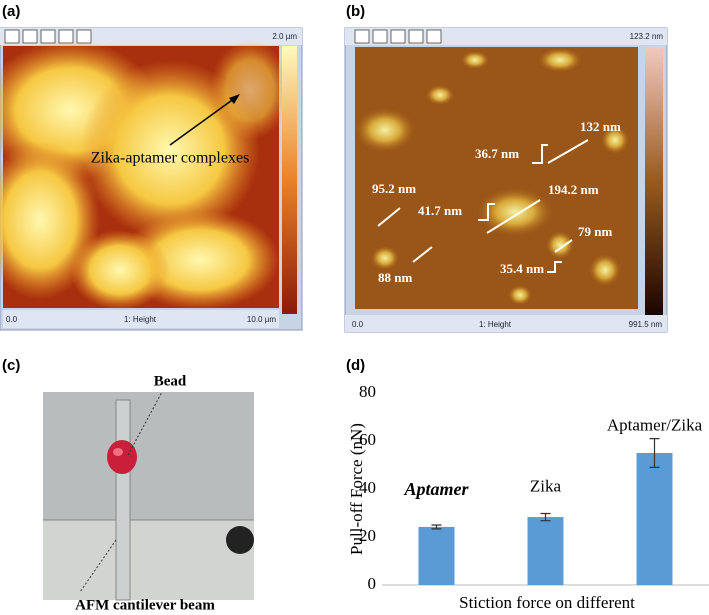 This screenshot has width=709, height=615. Describe the element at coordinates (655, 425) in the screenshot. I see `category-label: Aptamer/Zika` at that location.